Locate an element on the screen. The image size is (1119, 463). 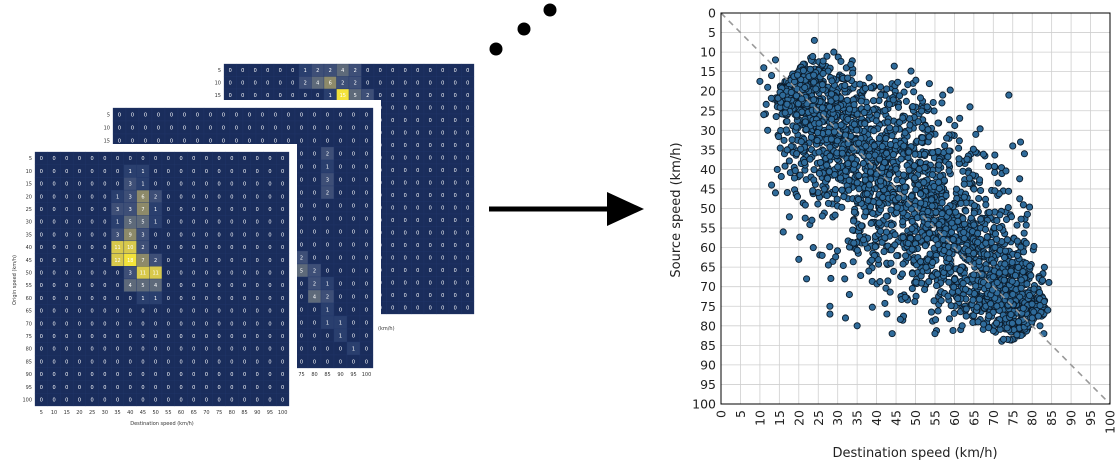
heatmap-cell-value: 1 is located at coordinates (117, 223).